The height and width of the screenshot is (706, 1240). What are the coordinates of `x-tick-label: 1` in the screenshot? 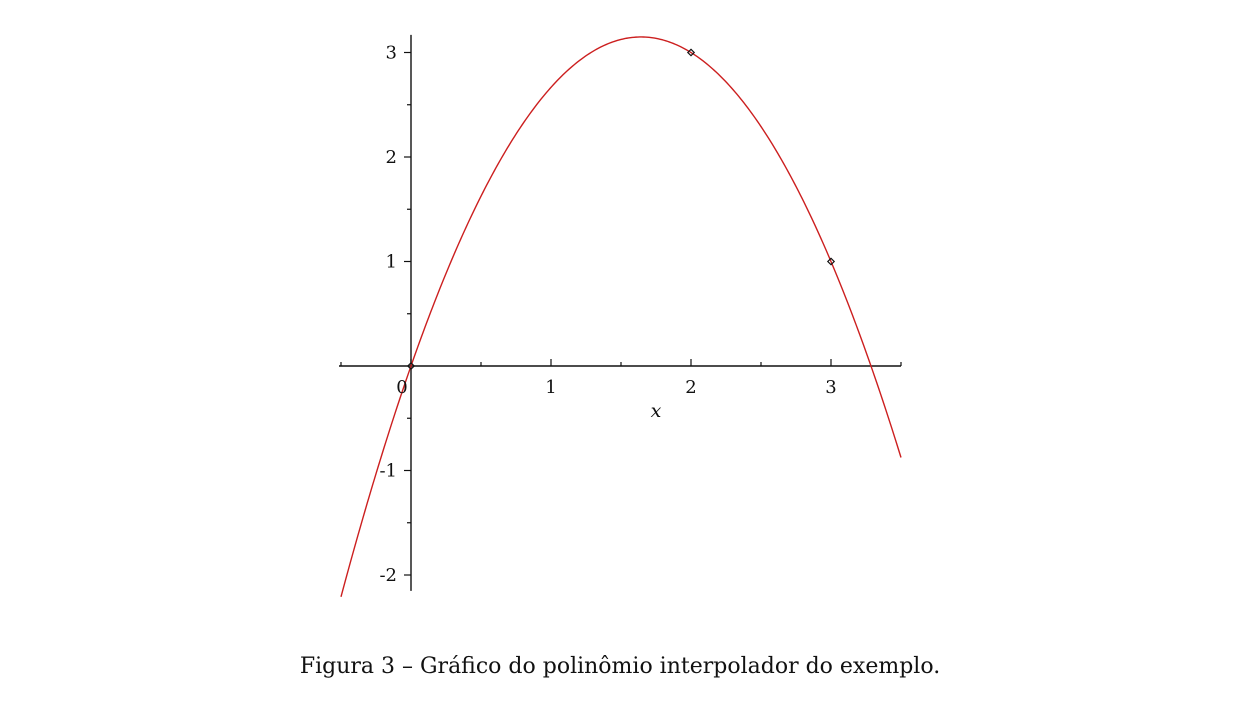 It's located at (550, 387).